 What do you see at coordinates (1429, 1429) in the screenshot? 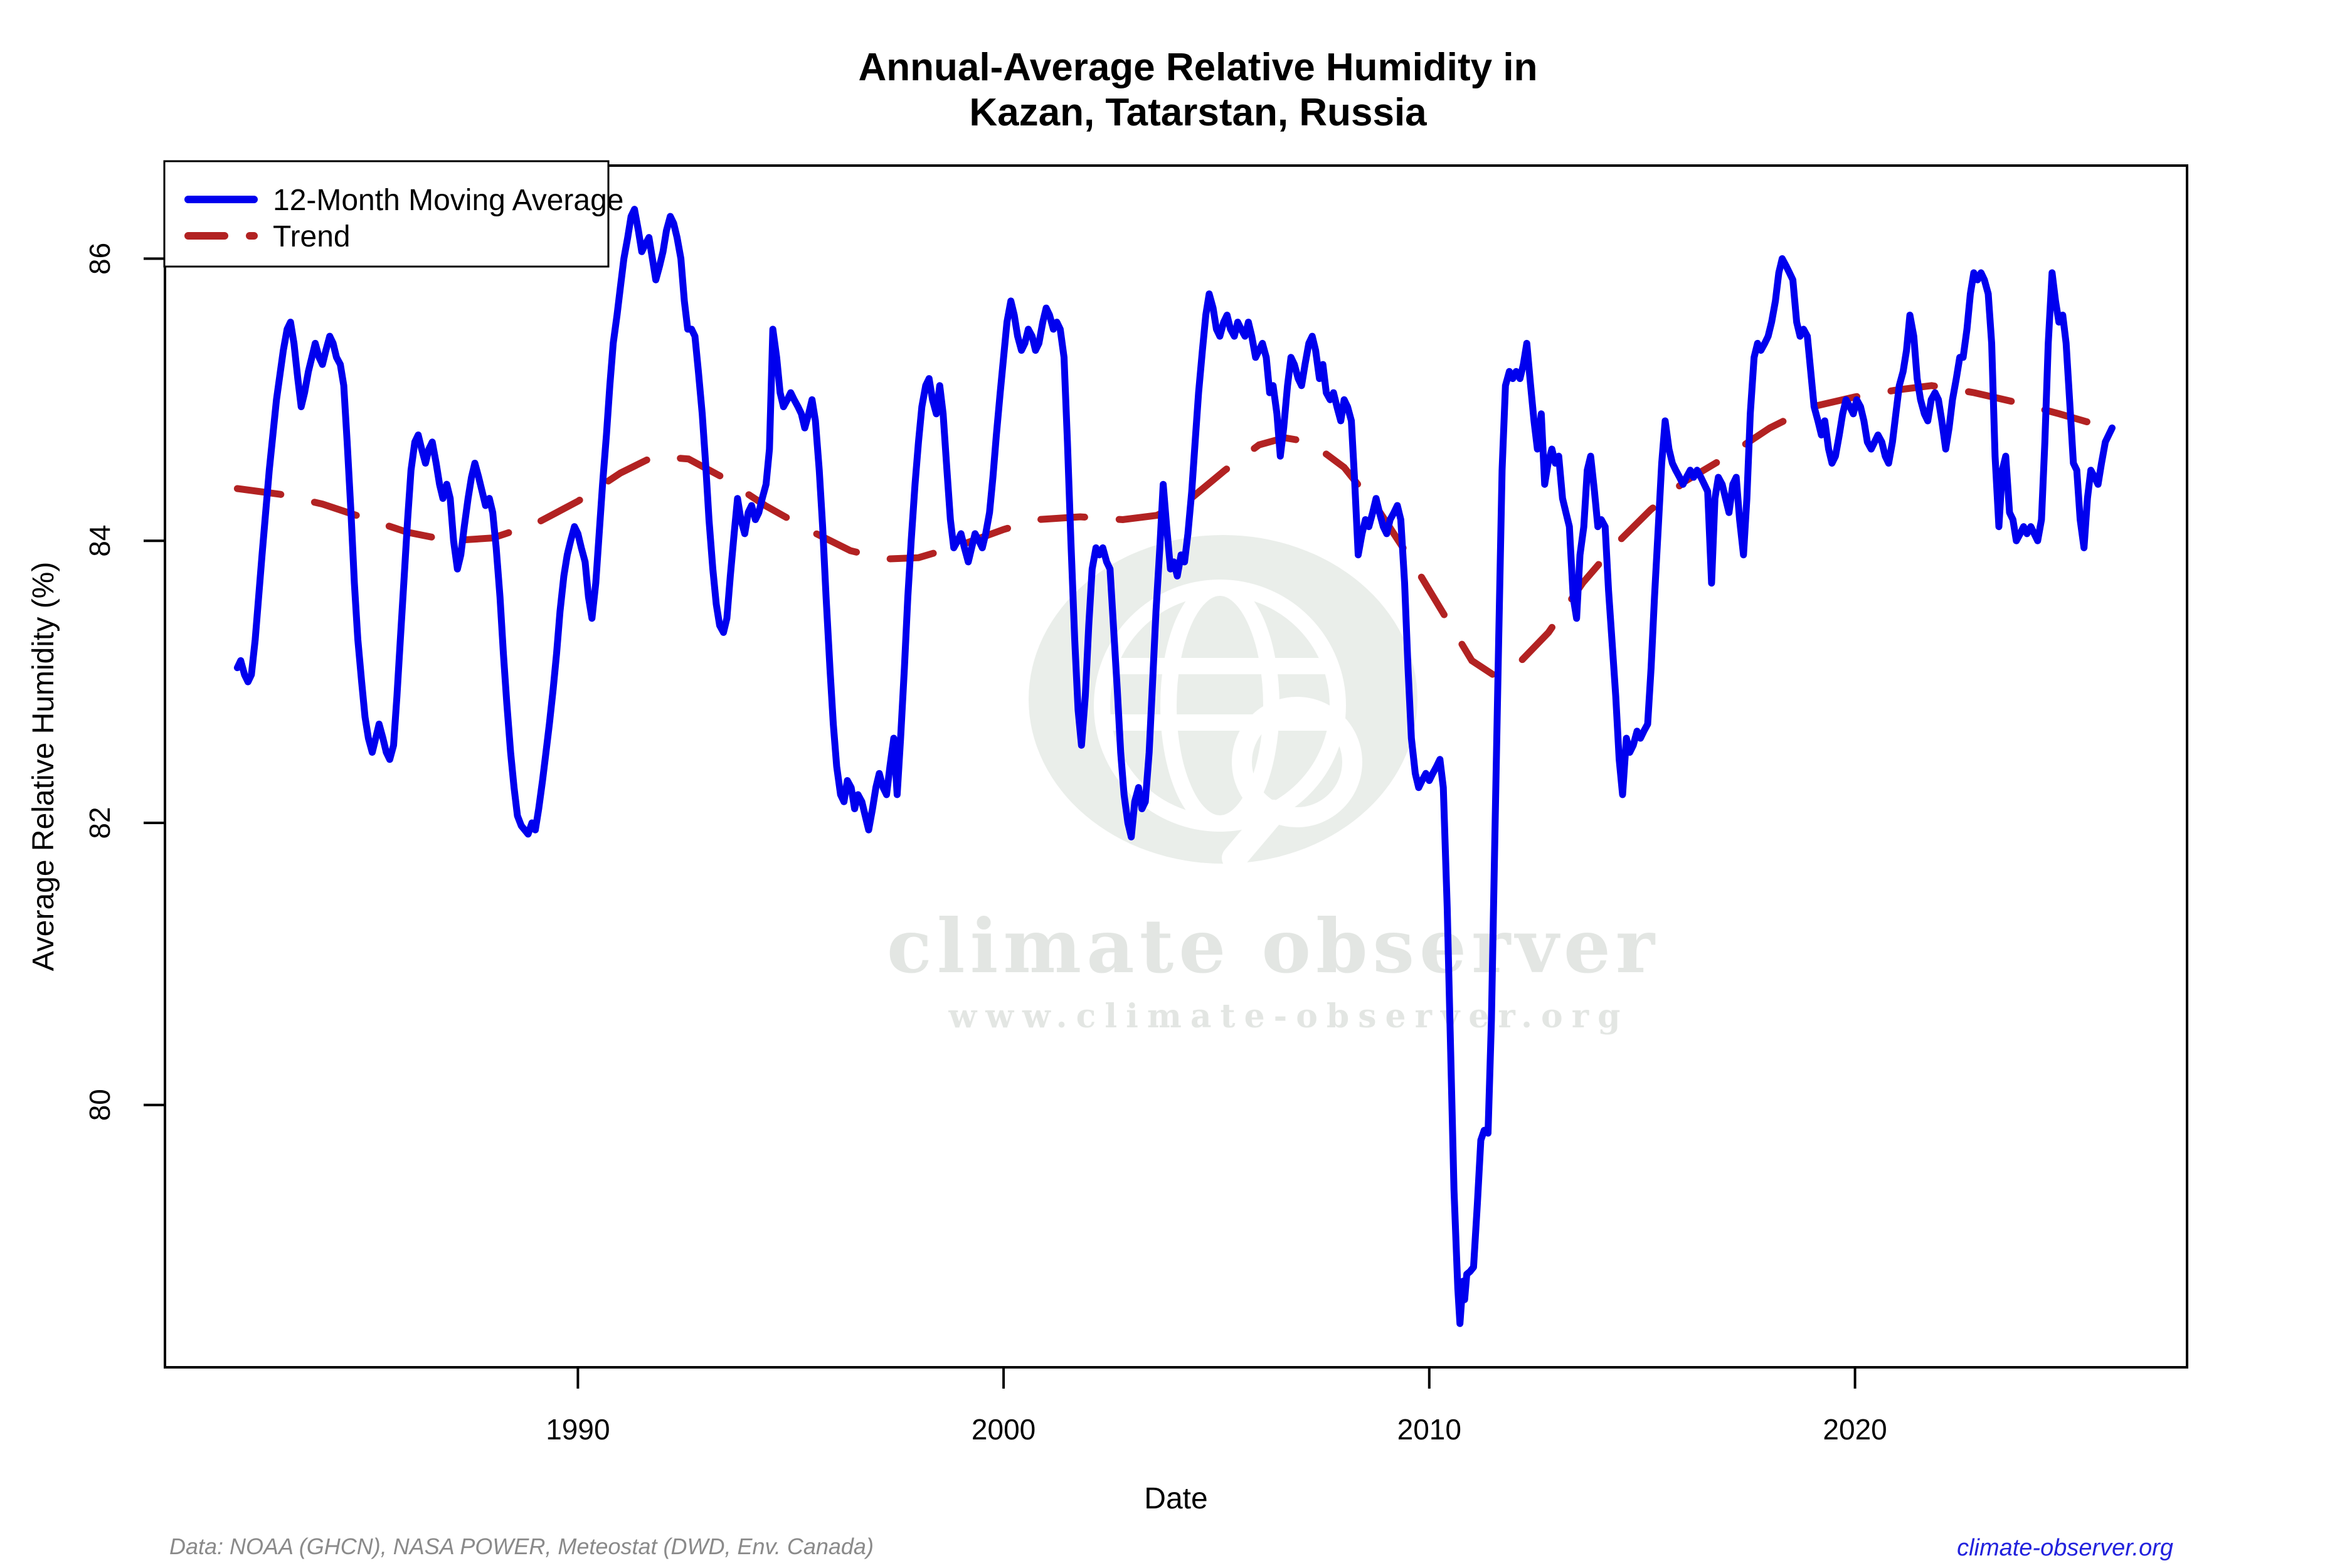
I see `x-tick-label: 2010` at bounding box center [1429, 1429].